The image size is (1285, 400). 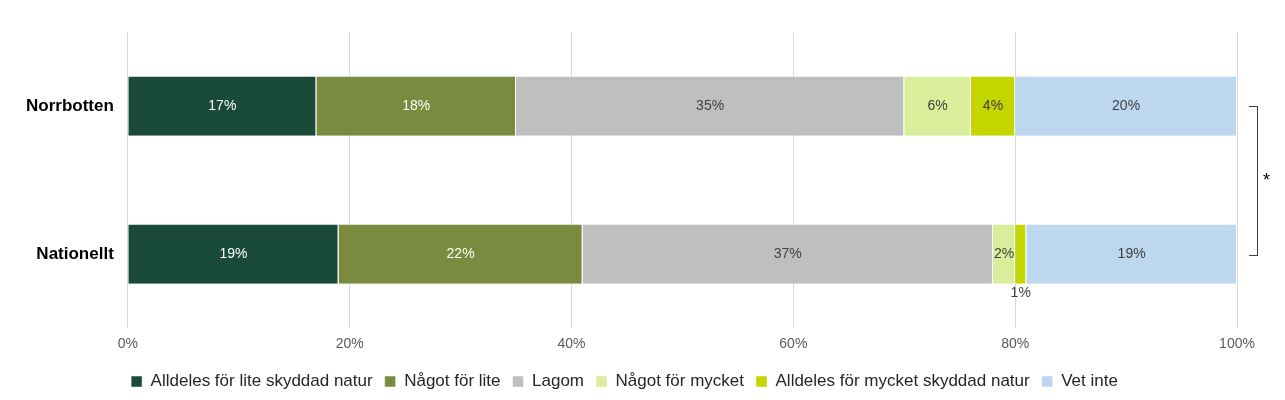 What do you see at coordinates (680, 381) in the screenshot?
I see `legend-label: Något för mycket` at bounding box center [680, 381].